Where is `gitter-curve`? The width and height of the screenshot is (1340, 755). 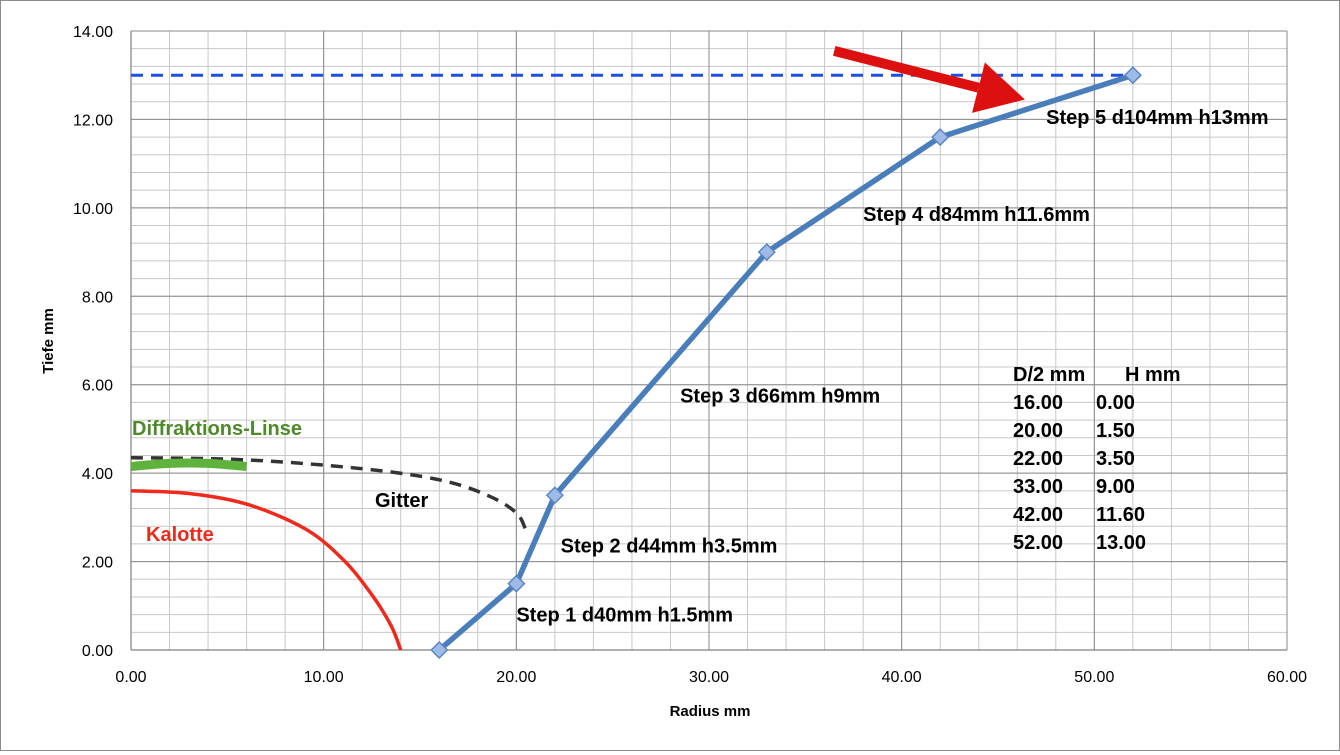 gitter-curve is located at coordinates (329, 493).